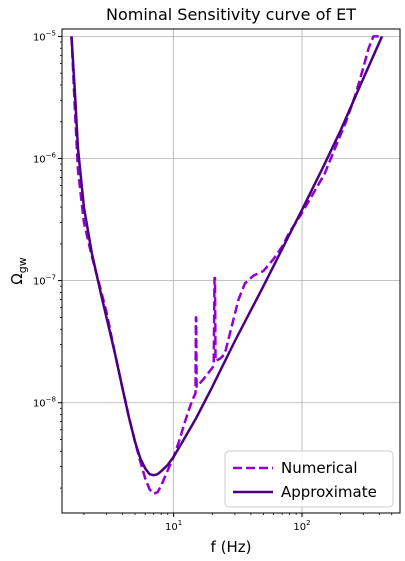 The height and width of the screenshot is (561, 405). What do you see at coordinates (44, 281) in the screenshot?
I see `y-tick-label: 10⁻⁷` at bounding box center [44, 281].